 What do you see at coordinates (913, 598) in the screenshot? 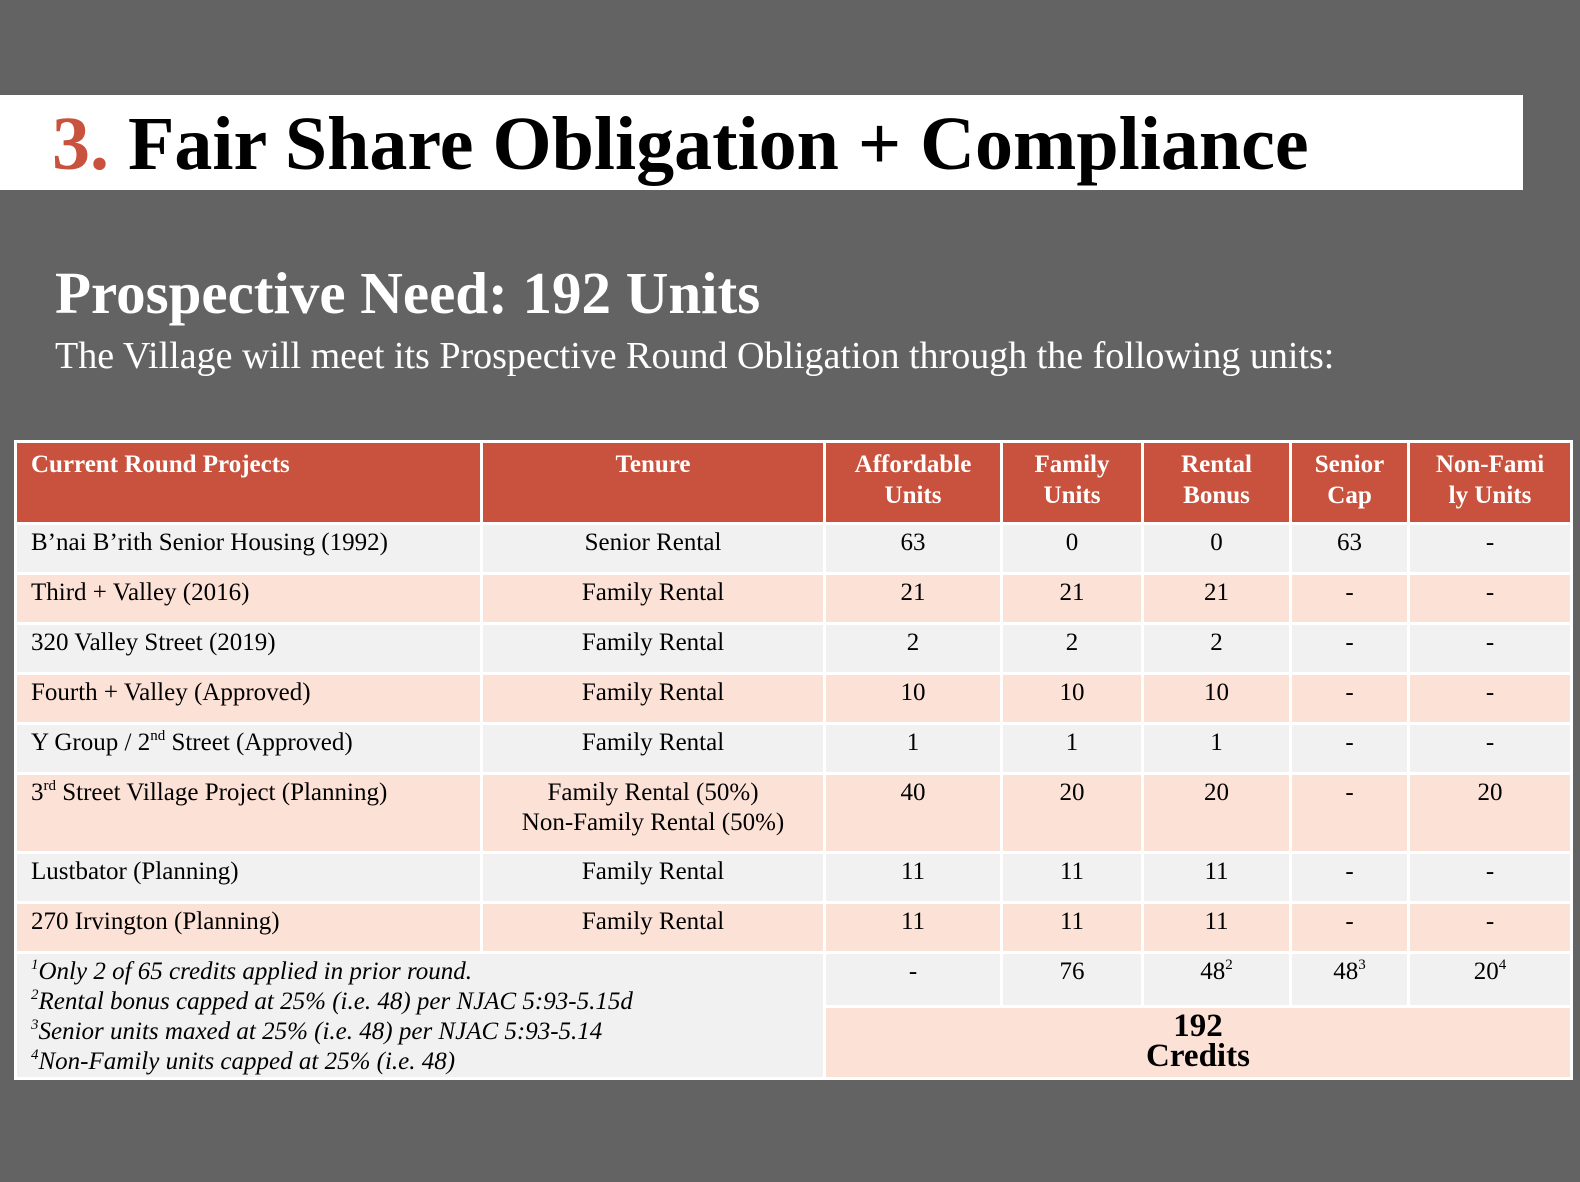
I see `cell-affordable: 21` at bounding box center [913, 598].